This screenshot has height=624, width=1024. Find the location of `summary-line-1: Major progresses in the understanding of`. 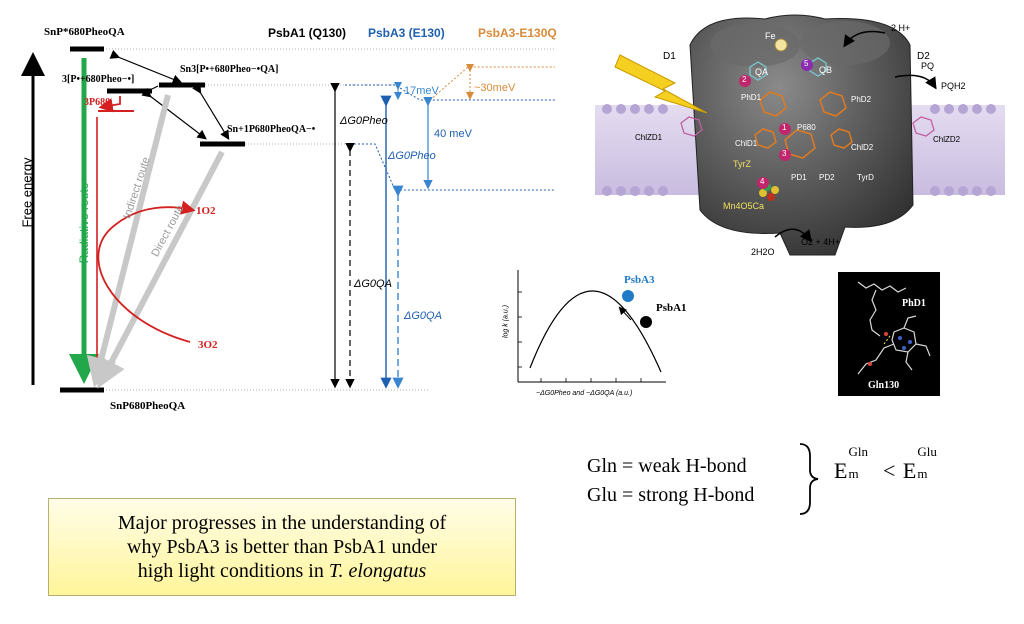

summary-line-1: Major progresses in the understanding of is located at coordinates (282, 523).